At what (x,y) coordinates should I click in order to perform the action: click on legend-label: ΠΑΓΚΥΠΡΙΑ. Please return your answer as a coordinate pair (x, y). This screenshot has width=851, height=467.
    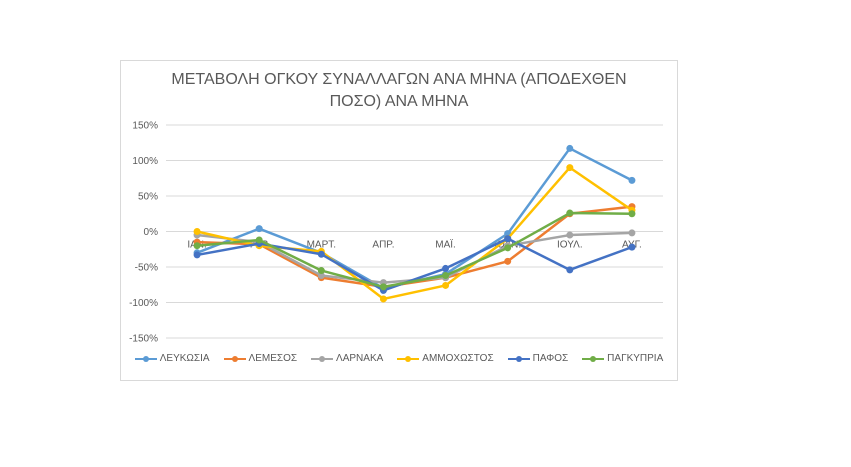
    Looking at the image, I should click on (635, 358).